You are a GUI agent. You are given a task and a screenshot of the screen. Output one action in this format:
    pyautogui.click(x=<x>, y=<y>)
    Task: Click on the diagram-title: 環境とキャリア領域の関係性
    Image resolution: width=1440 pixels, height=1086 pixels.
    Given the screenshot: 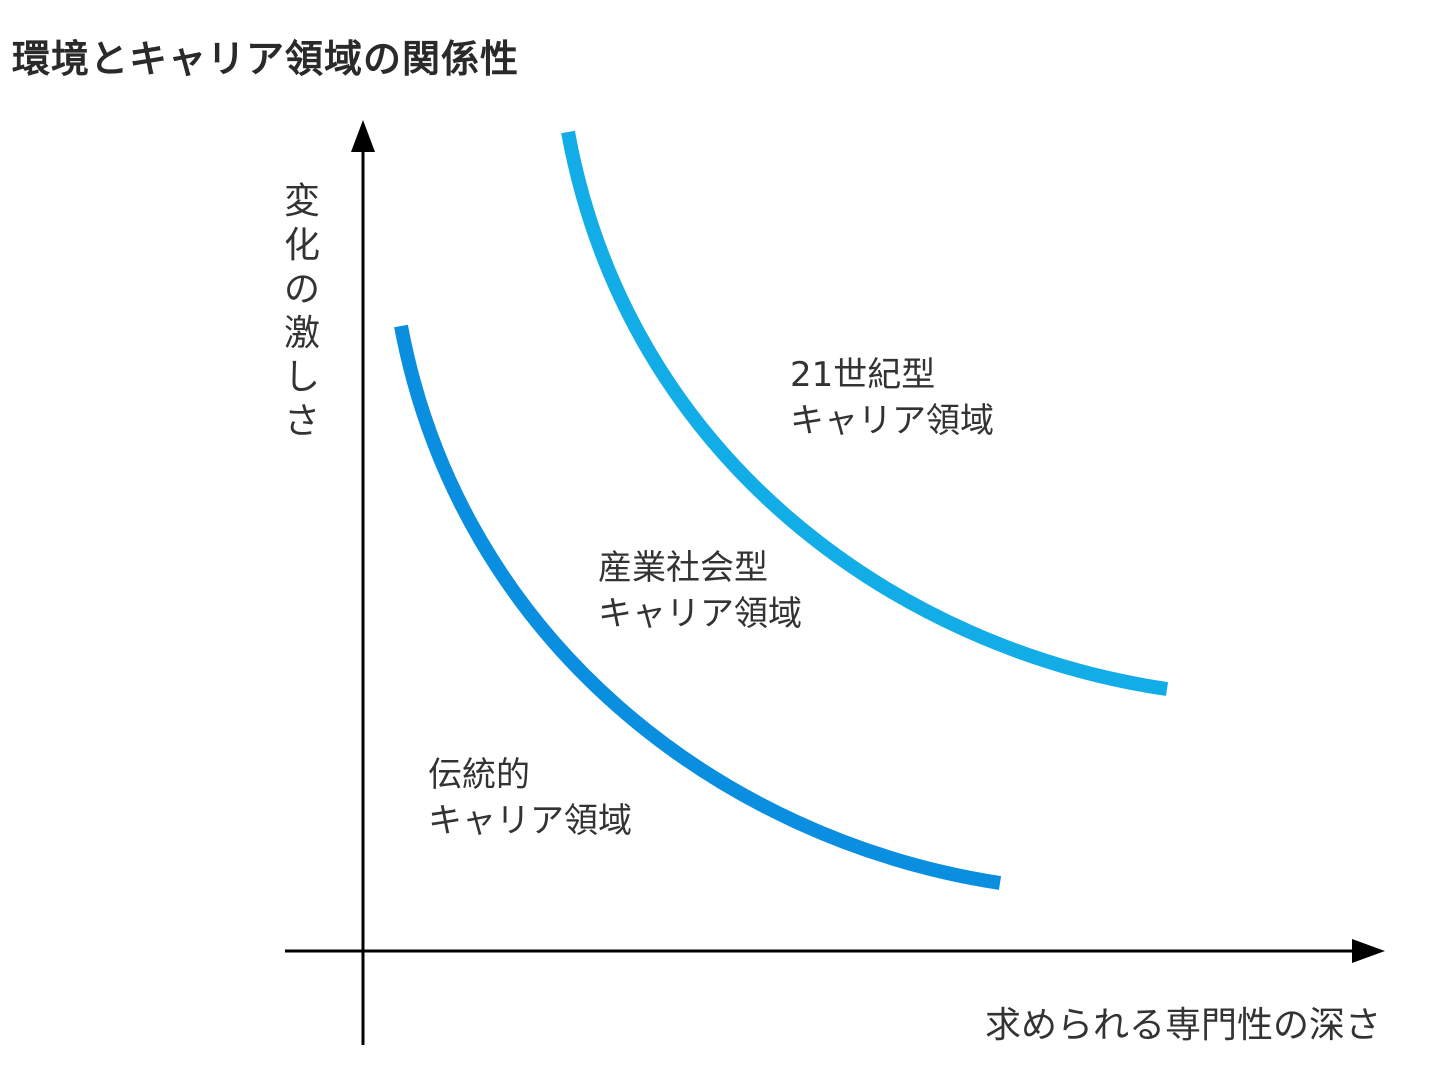 What is the action you would take?
    pyautogui.click(x=266, y=59)
    